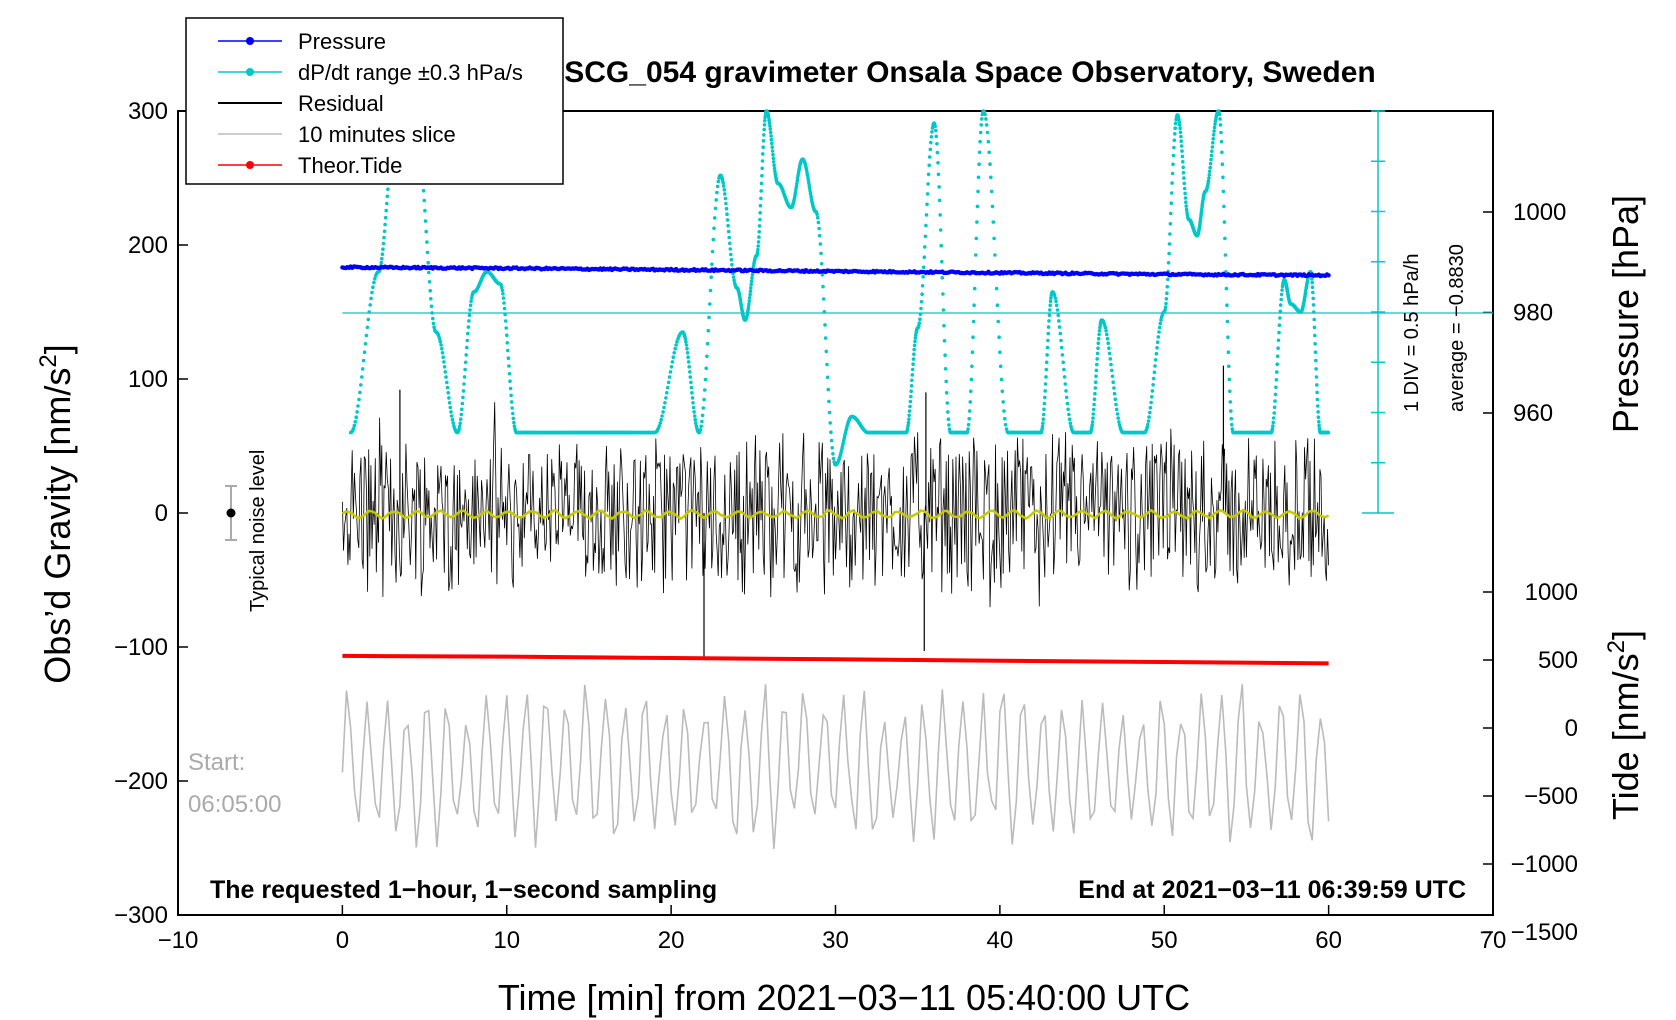 The width and height of the screenshot is (1676, 1020). What do you see at coordinates (342, 940) in the screenshot?
I see `x-tick-label: 0` at bounding box center [342, 940].